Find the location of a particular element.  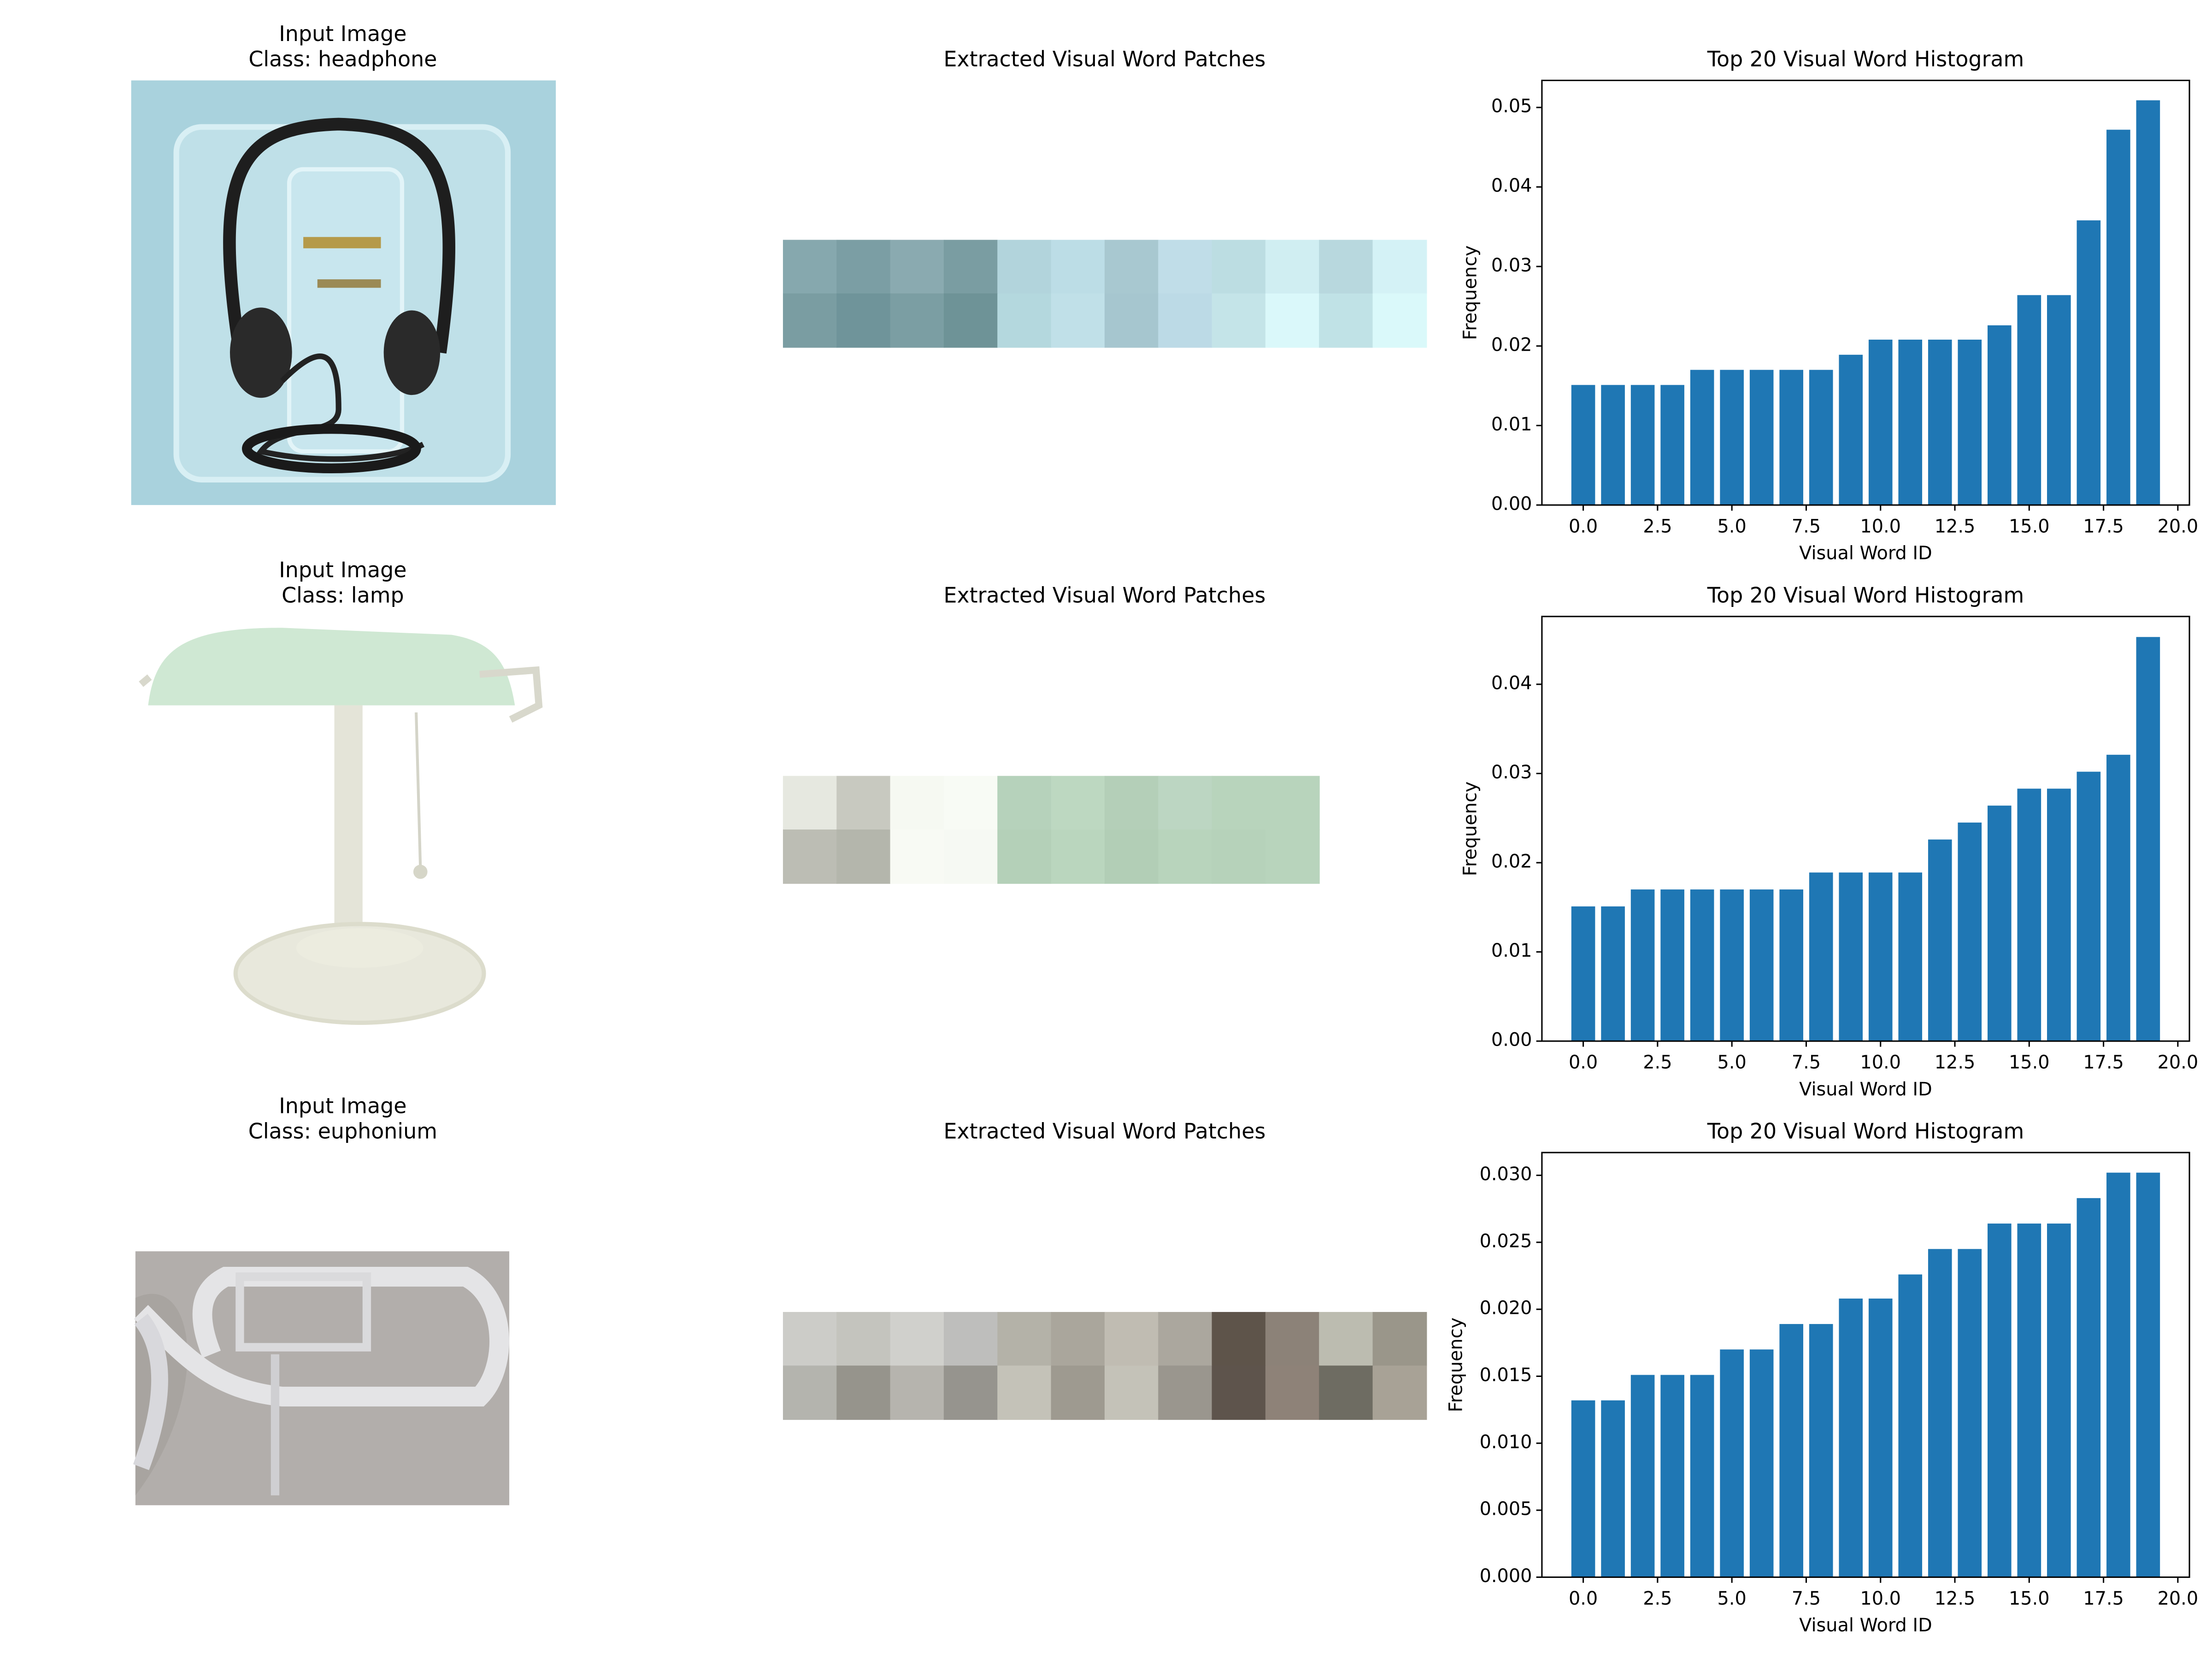

y-tick-label: 0.03 is located at coordinates (1511, 772).